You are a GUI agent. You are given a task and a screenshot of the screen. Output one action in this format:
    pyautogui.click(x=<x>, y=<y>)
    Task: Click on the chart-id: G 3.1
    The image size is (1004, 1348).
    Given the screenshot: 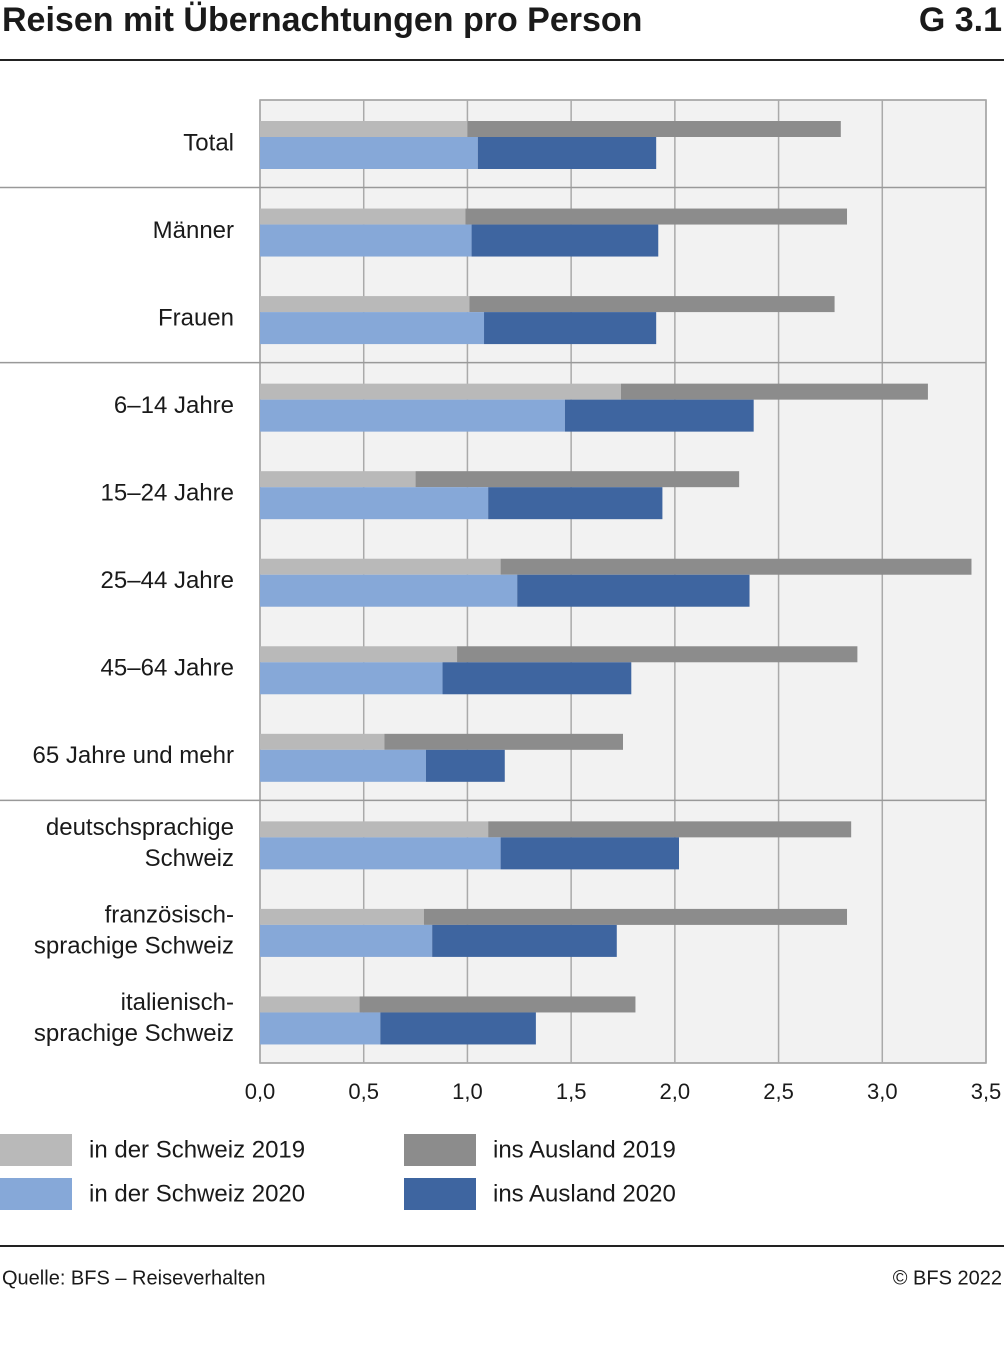 What is the action you would take?
    pyautogui.click(x=960, y=20)
    